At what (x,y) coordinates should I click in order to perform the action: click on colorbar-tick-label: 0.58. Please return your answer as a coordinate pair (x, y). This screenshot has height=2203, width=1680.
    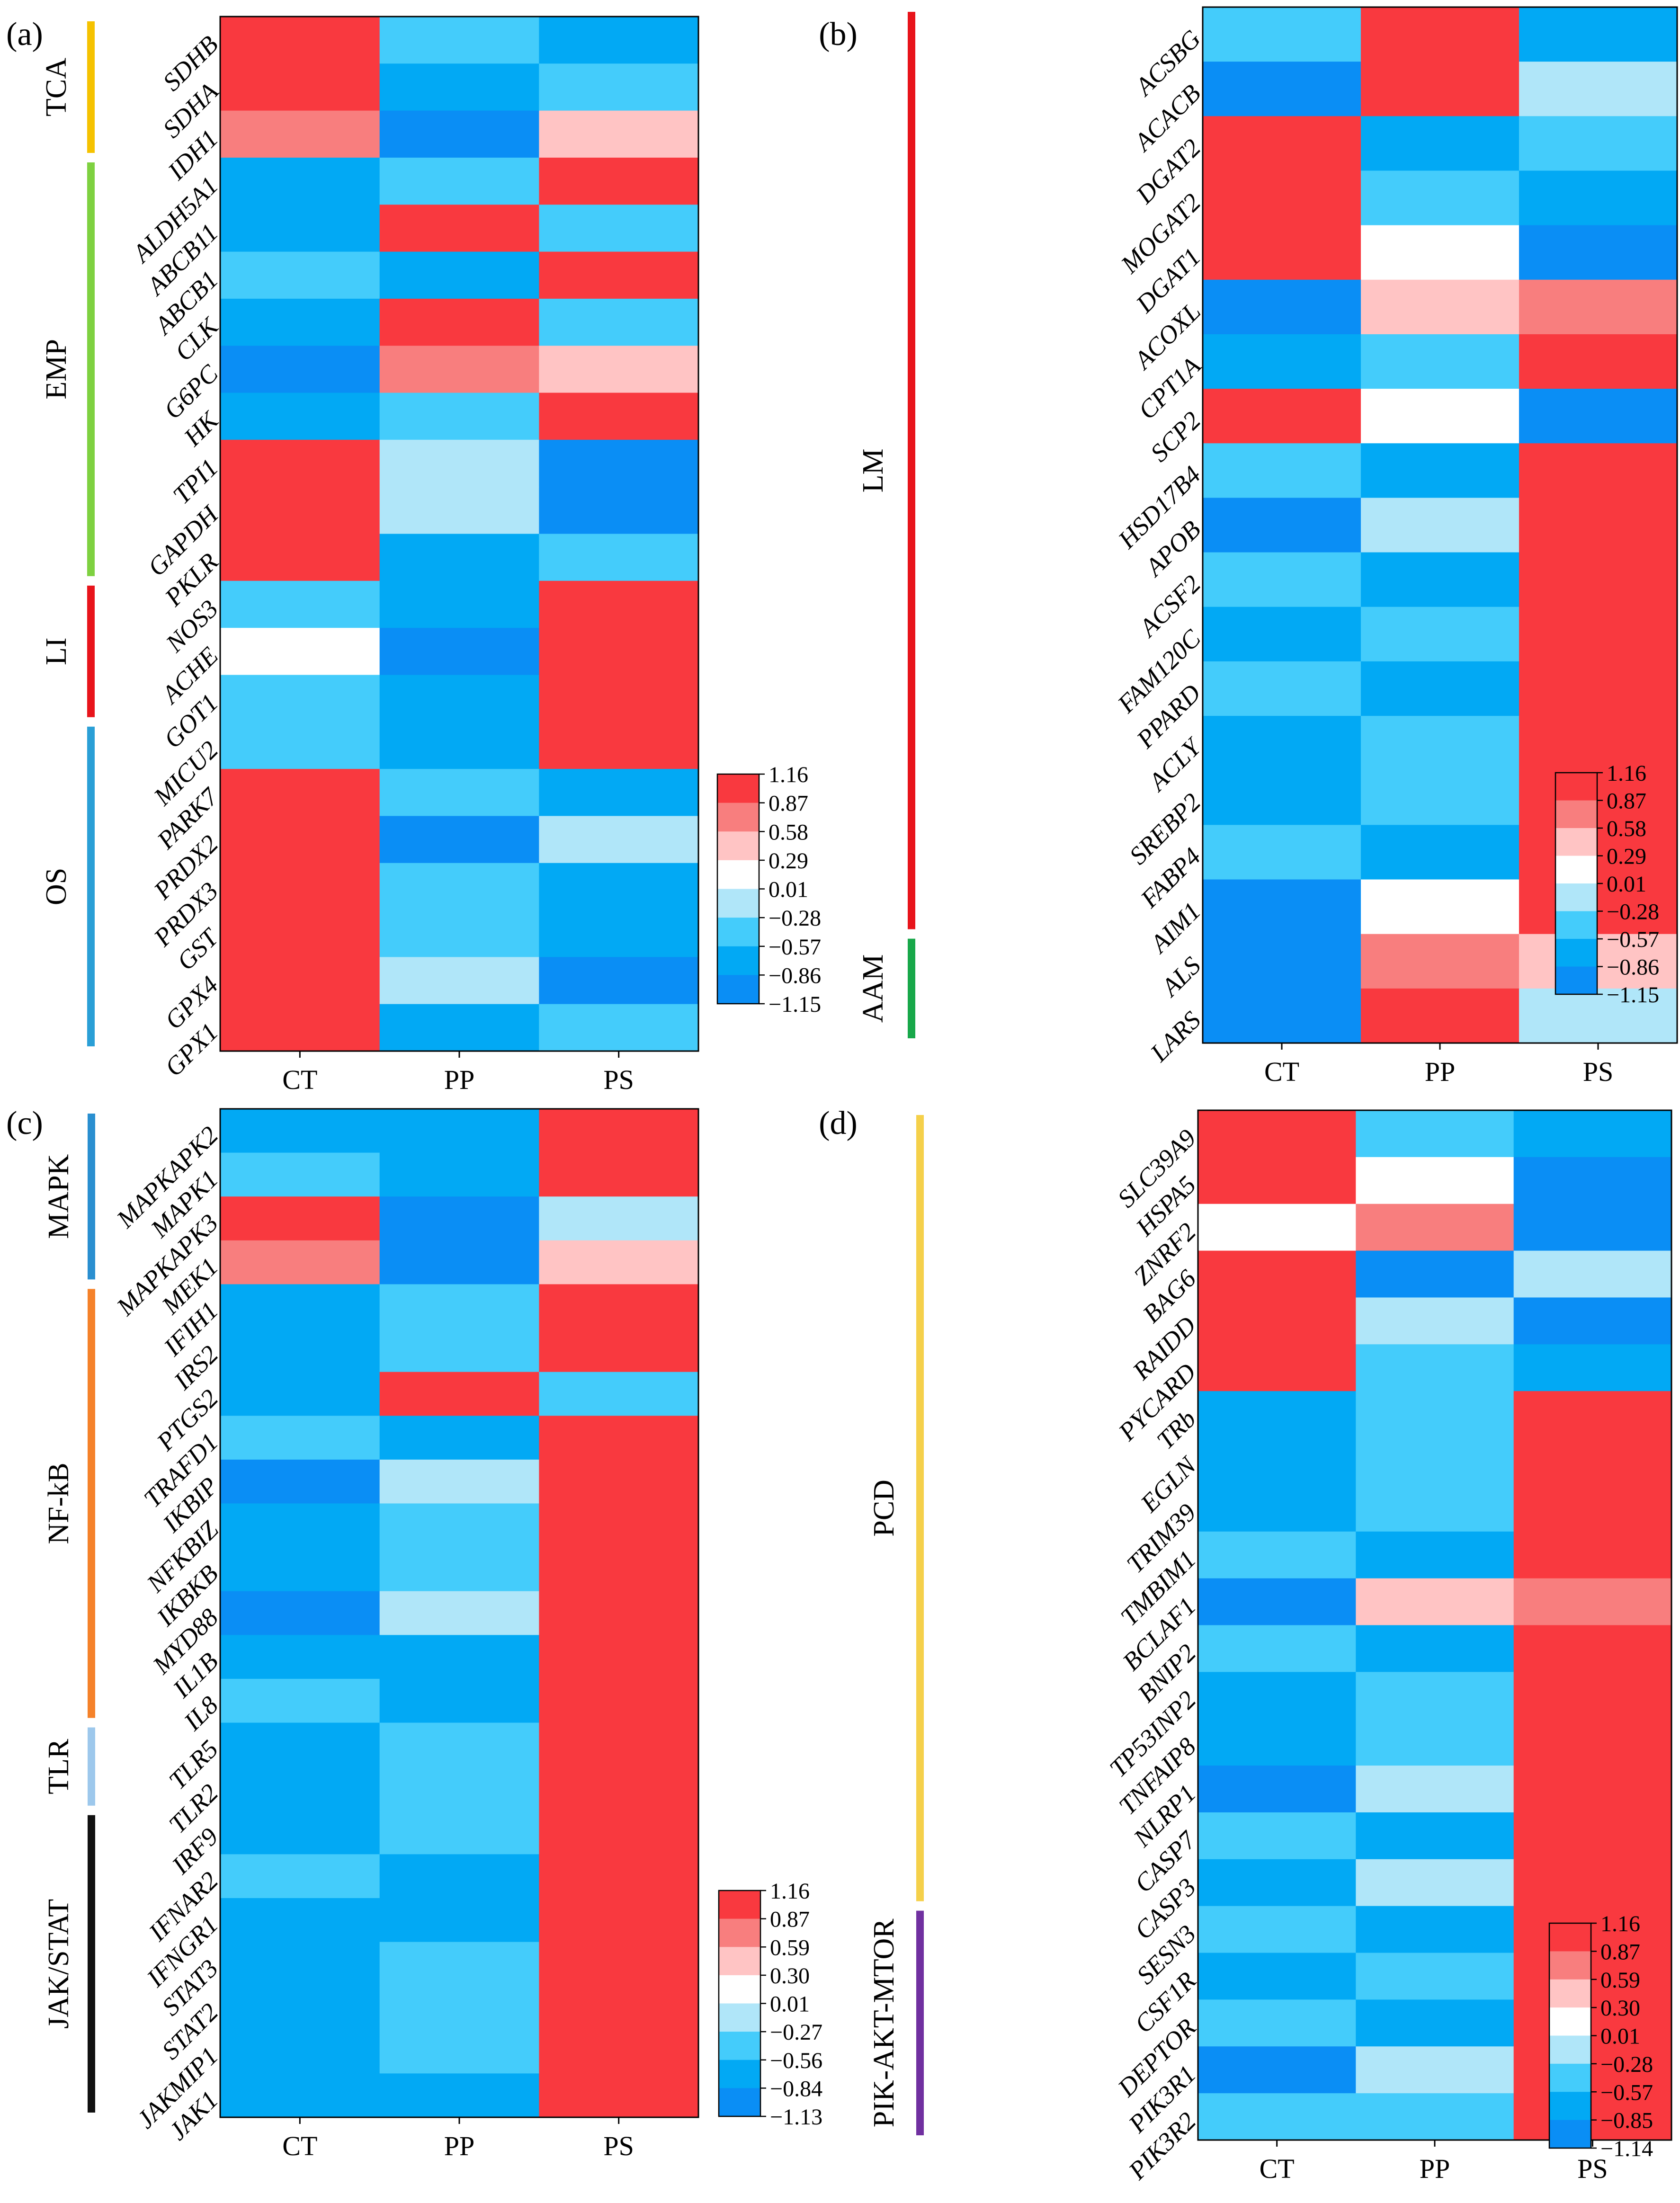
    Looking at the image, I should click on (788, 832).